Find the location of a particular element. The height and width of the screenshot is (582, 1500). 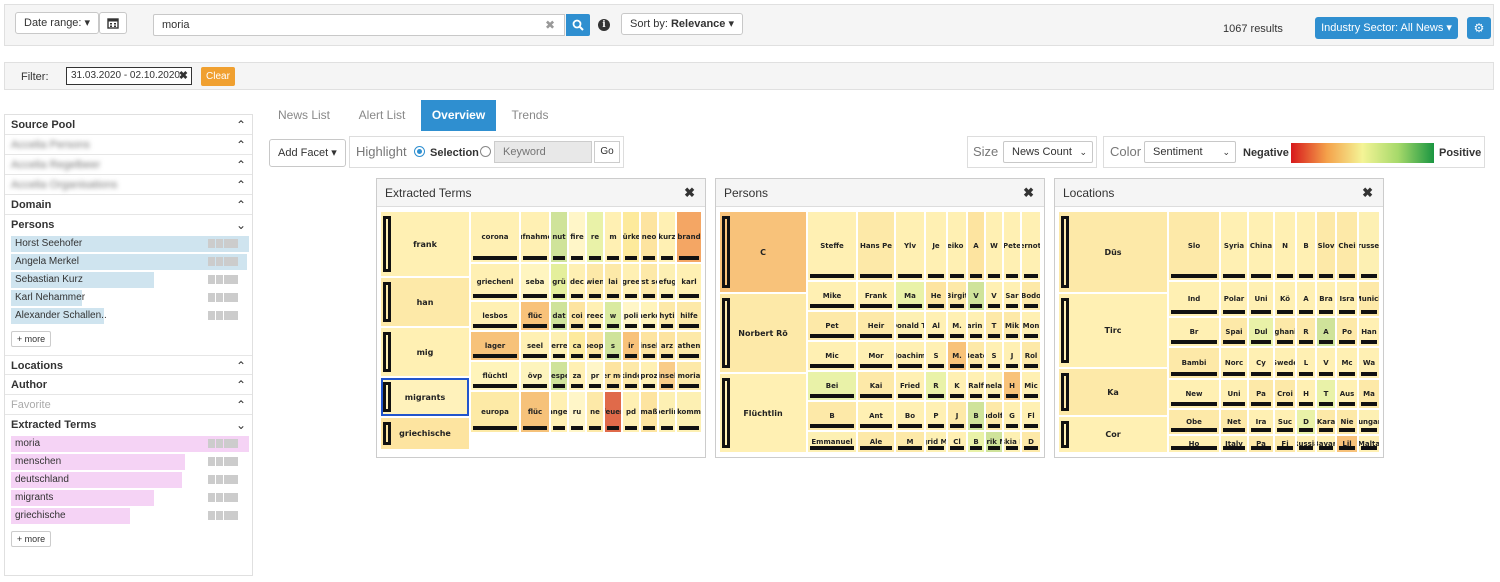

treemap-cell: frank is located at coordinates (425, 244).